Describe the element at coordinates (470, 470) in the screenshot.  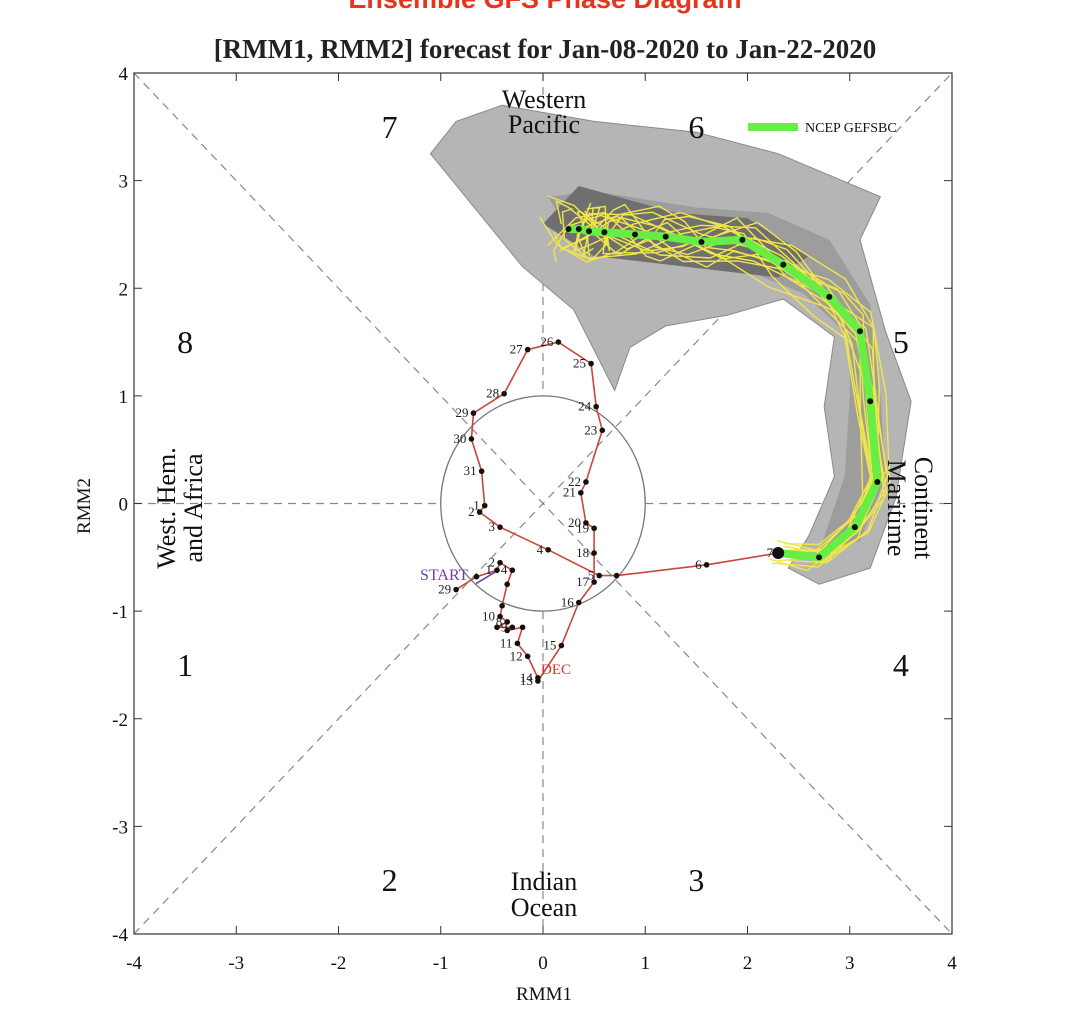
I see `day-label: 31` at that location.